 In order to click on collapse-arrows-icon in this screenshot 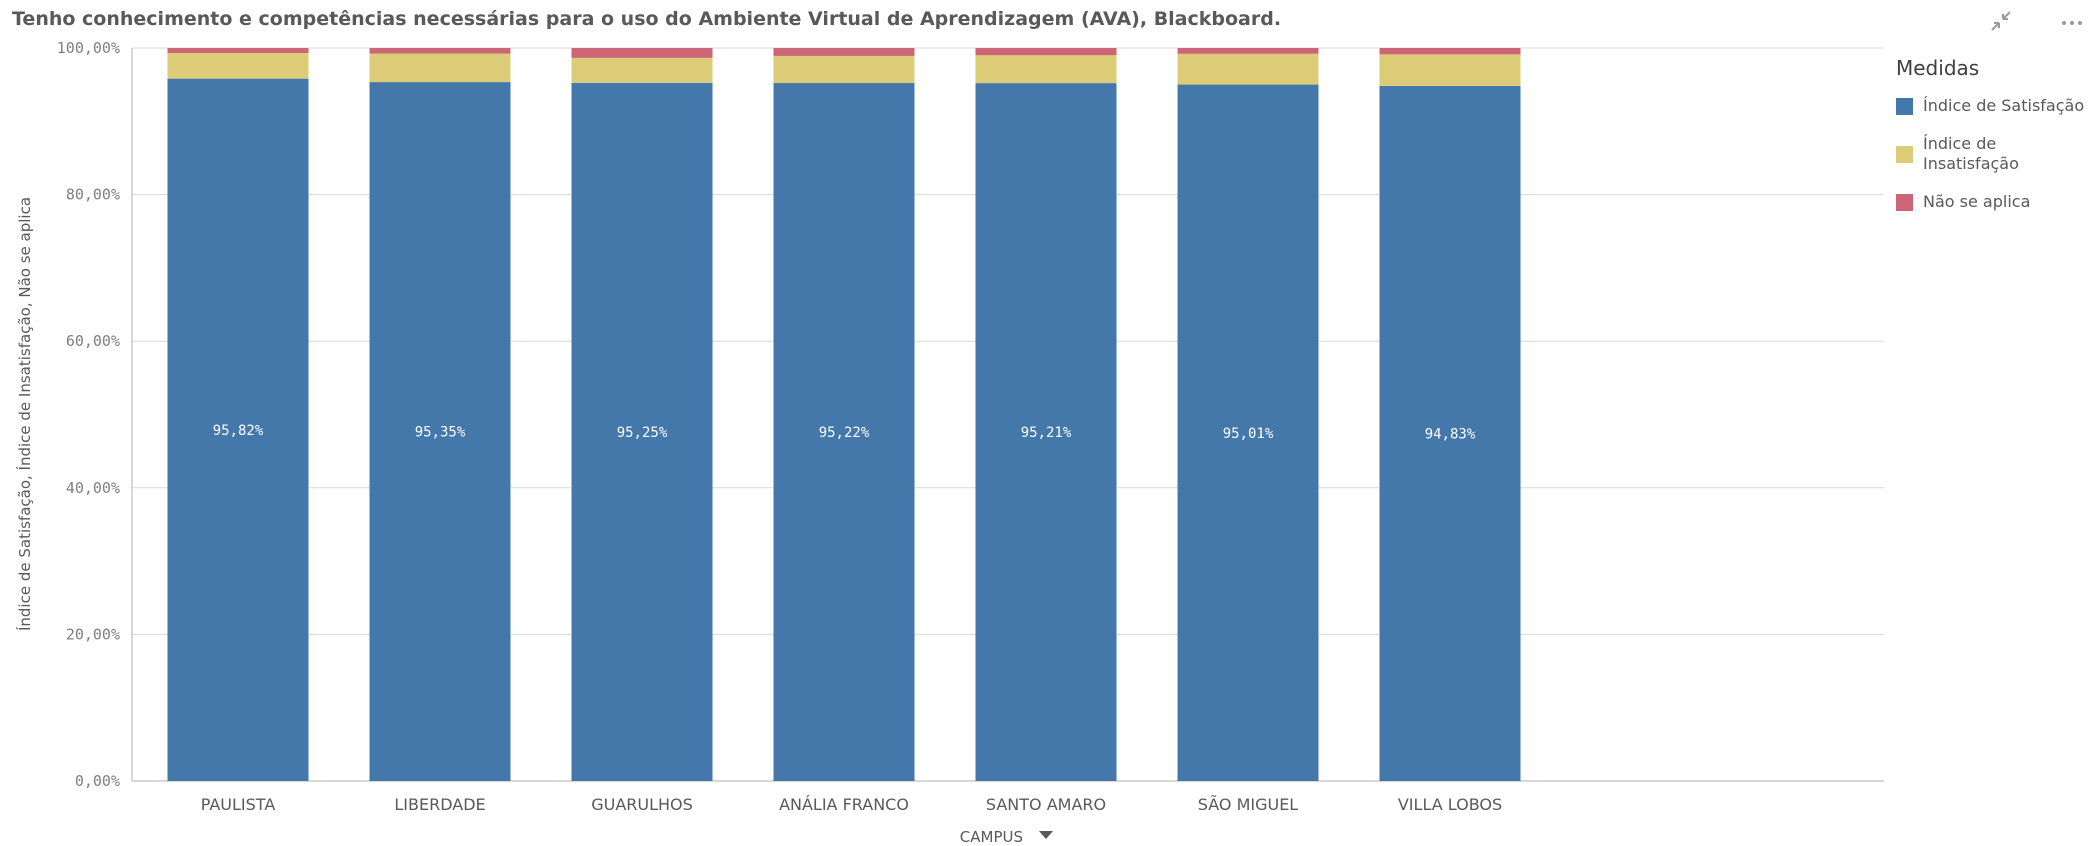, I will do `click(2001, 22)`.